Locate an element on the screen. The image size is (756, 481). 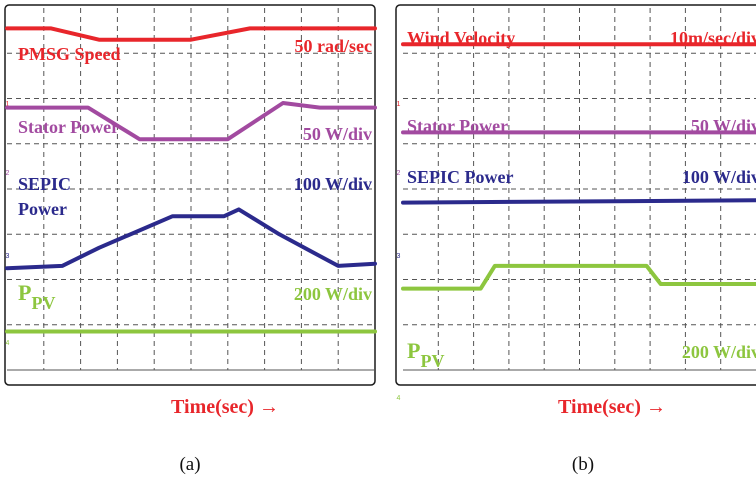
series-label-line: SEPIC is located at coordinates (44, 184).